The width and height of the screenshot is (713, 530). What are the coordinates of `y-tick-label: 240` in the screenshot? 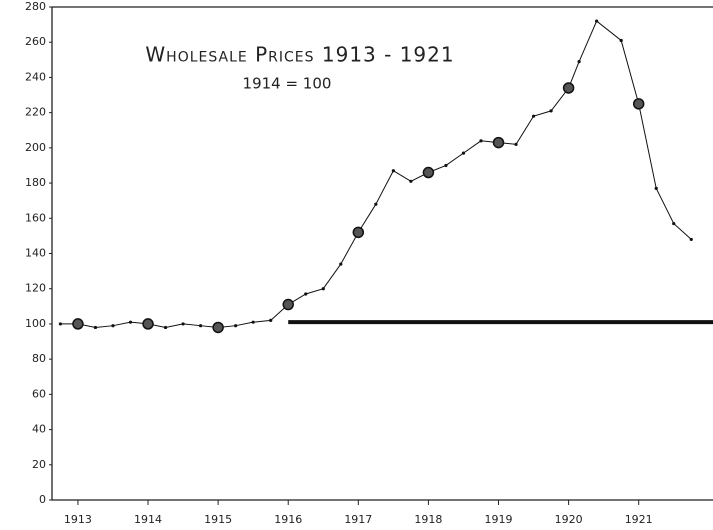 It's located at (35, 76).